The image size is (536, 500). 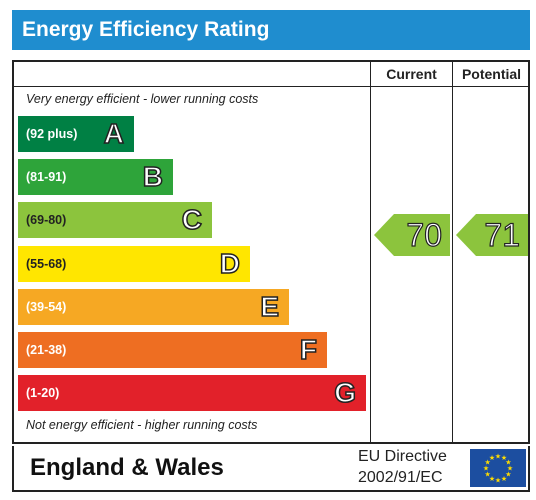 What do you see at coordinates (491, 74) in the screenshot?
I see `potential-column-header: Potential` at bounding box center [491, 74].